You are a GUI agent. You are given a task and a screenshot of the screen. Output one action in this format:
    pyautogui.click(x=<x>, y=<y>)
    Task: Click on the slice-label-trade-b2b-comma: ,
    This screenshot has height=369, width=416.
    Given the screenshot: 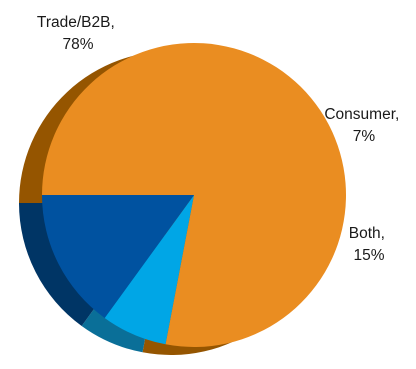 What is the action you would take?
    pyautogui.click(x=112, y=22)
    